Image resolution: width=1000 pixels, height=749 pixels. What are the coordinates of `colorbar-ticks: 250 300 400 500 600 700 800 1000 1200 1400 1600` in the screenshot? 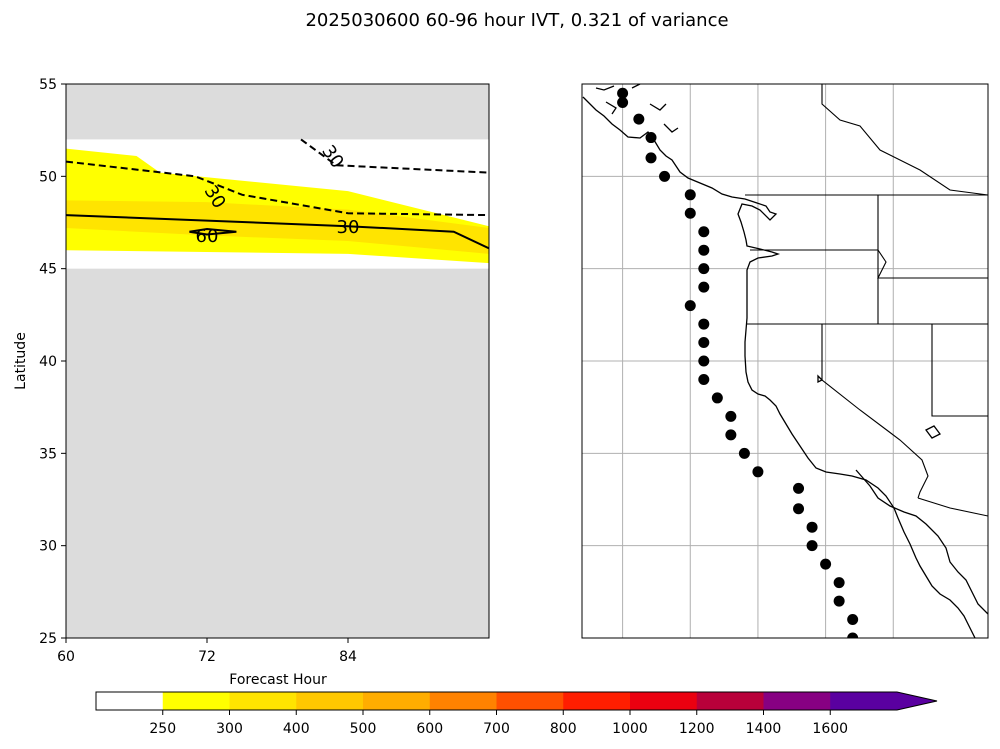 It's located at (498, 723).